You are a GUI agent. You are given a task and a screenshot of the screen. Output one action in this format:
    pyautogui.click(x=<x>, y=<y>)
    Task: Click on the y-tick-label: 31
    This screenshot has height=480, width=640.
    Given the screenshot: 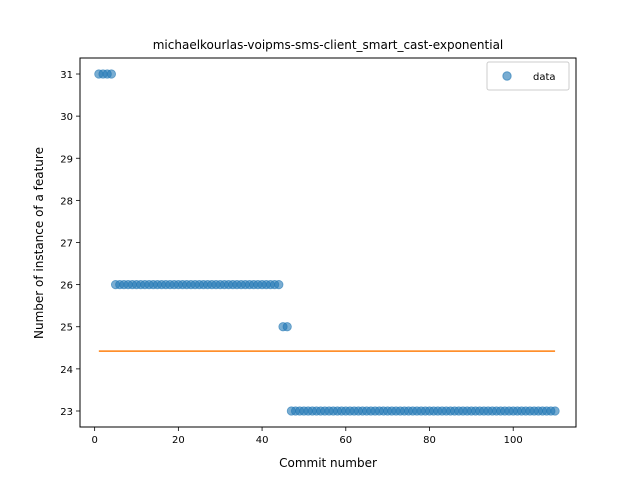 What is the action you would take?
    pyautogui.click(x=66, y=75)
    